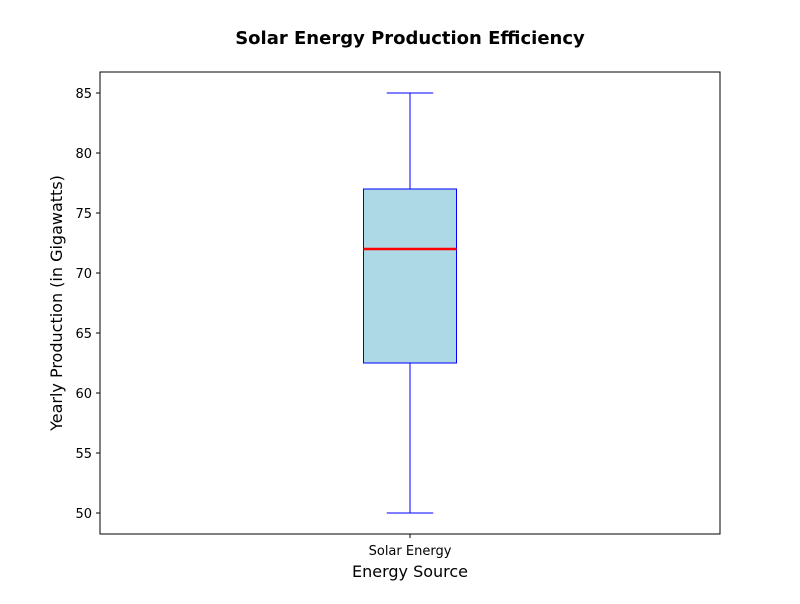  I want to click on y-tick-label: 85, so click(83, 94).